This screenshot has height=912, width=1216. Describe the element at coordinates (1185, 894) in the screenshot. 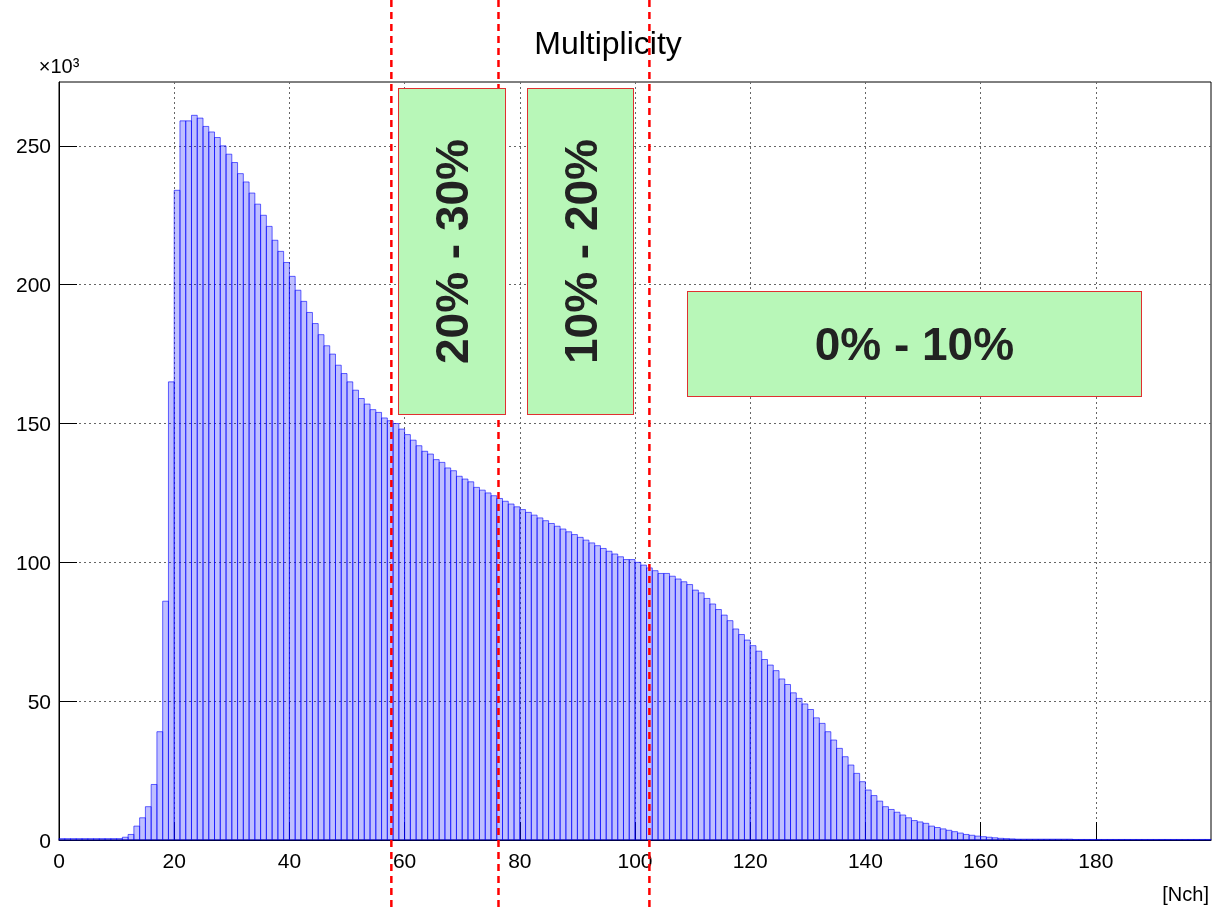

I see `x-axis-title: [Nch]` at that location.